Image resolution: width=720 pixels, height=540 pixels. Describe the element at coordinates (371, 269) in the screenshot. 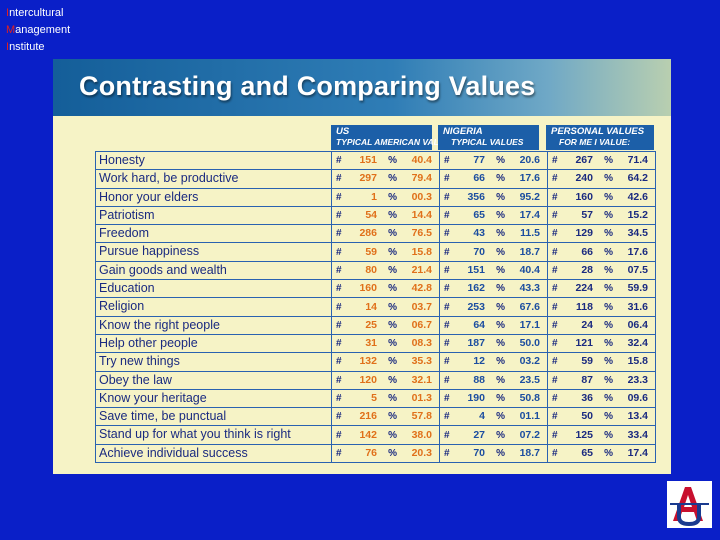

I see `us-count: 80` at that location.